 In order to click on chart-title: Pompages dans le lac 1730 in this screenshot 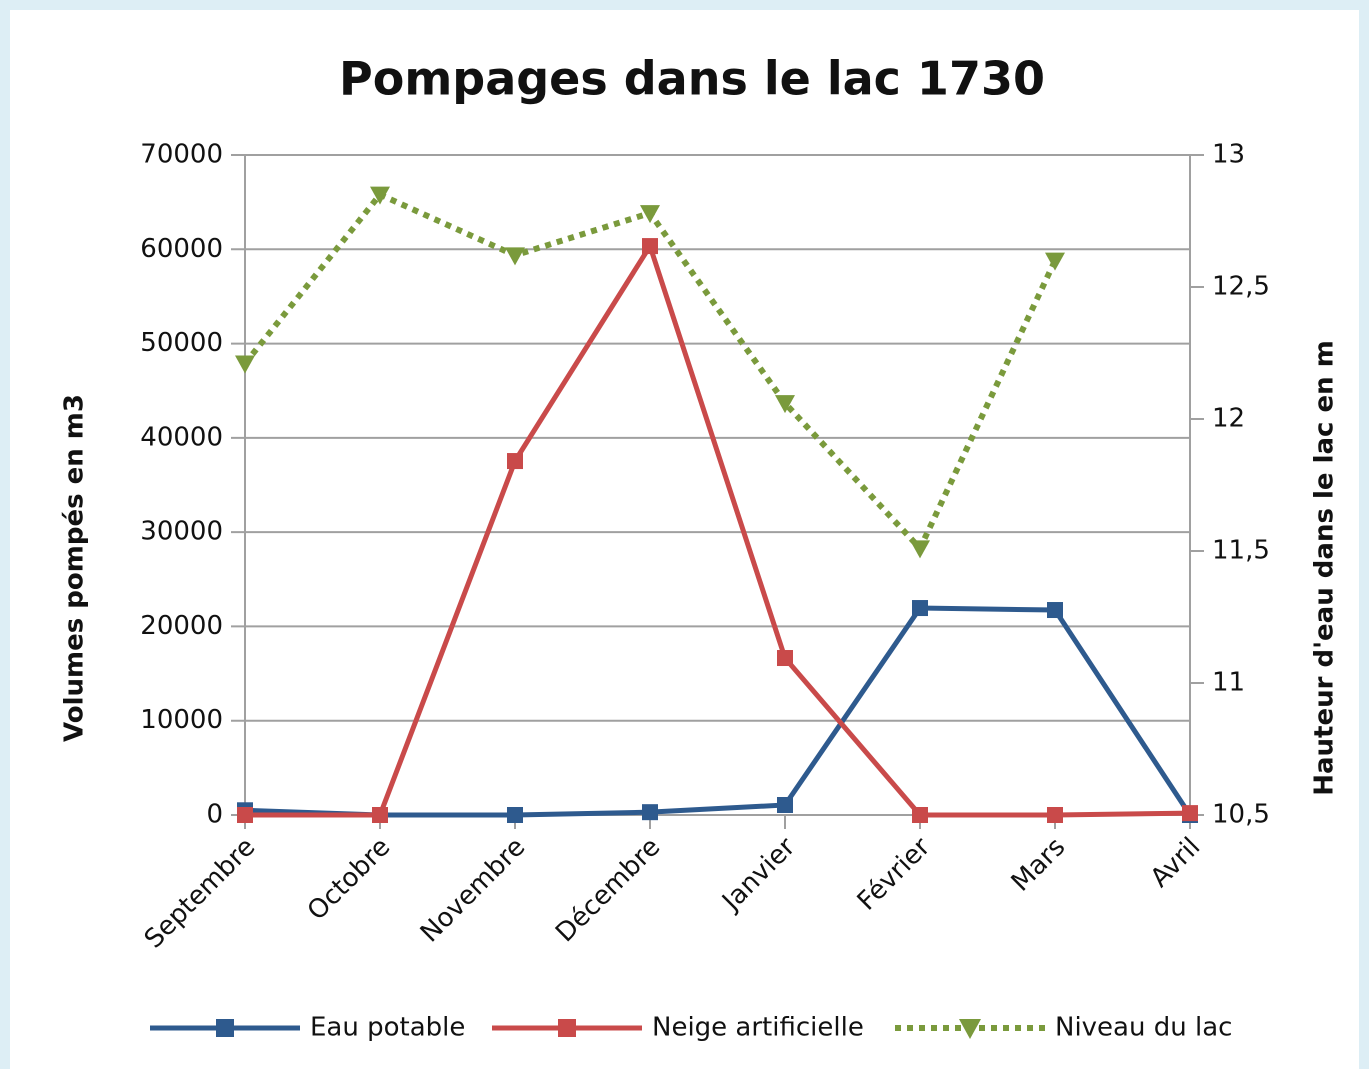, I will do `click(692, 79)`.